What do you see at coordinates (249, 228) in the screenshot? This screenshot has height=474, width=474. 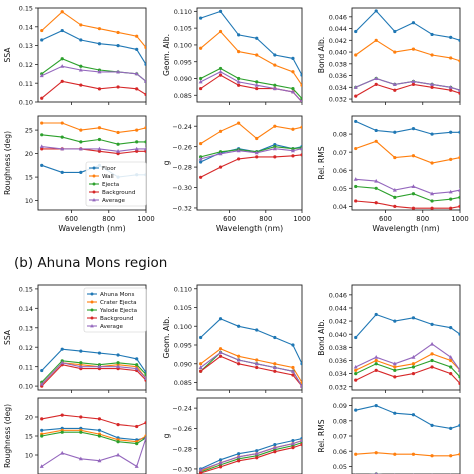 I see `x-axis-label: Wavelength (nm)` at bounding box center [249, 228].